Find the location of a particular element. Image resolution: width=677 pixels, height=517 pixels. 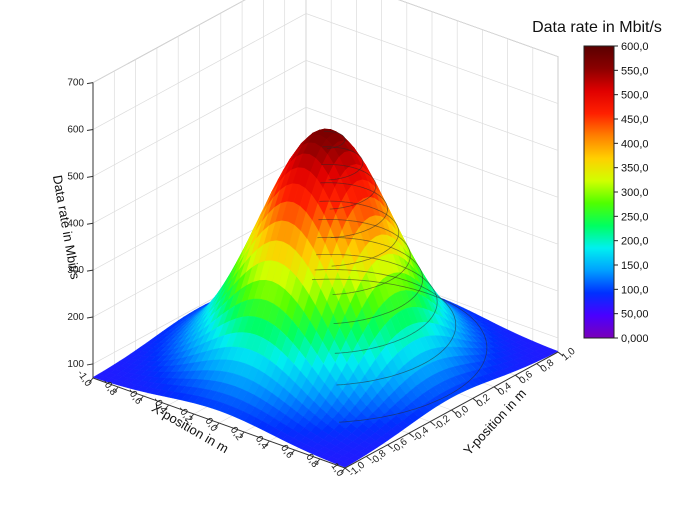

y-tick-label: -0,4 is located at coordinates (421, 435).